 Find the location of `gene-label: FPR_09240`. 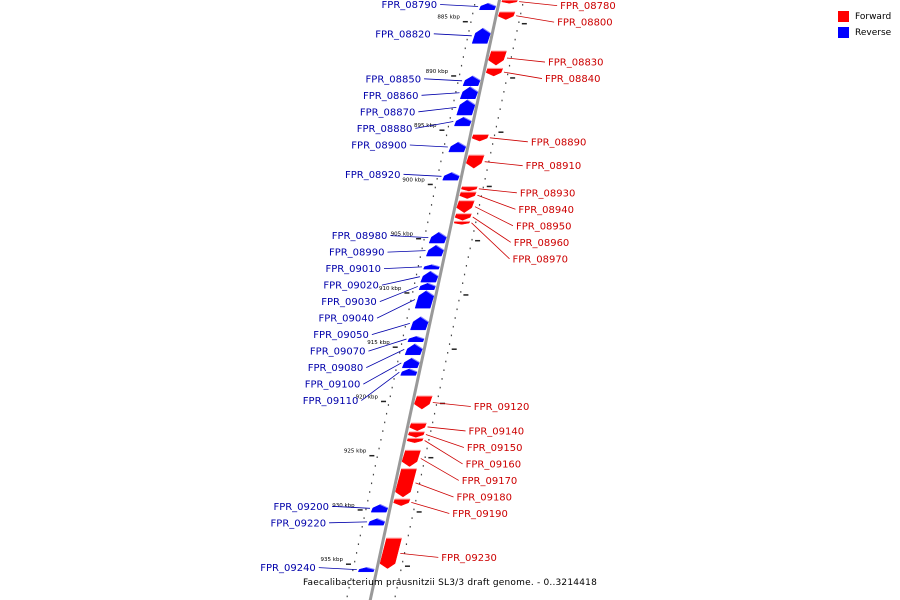

gene-label: FPR_09240 is located at coordinates (288, 568).